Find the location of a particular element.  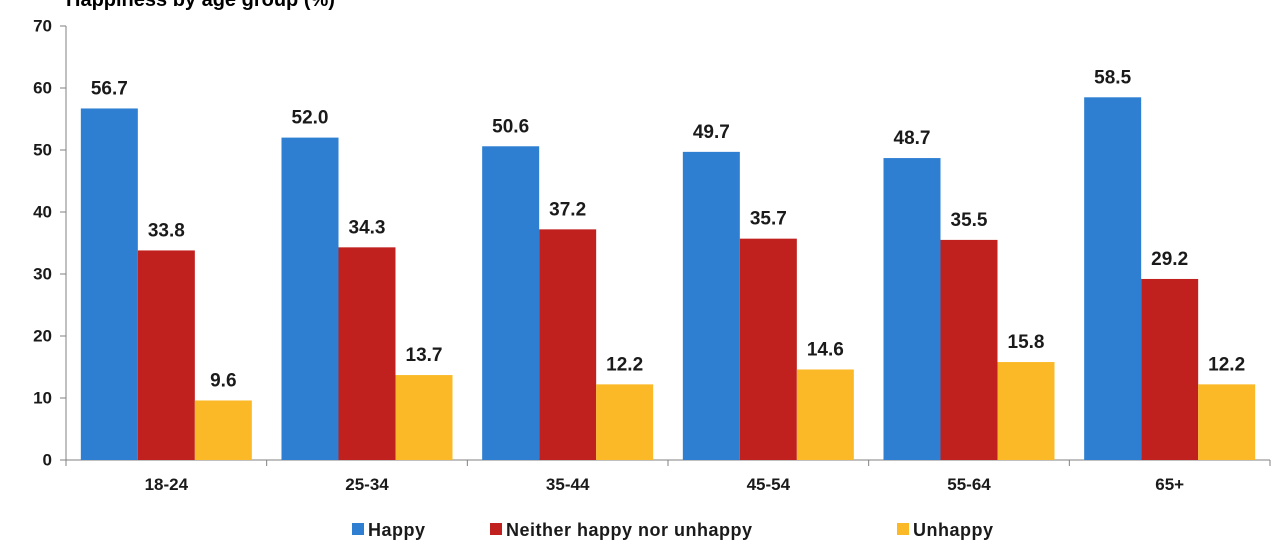

x-tick-label: 25-34 is located at coordinates (367, 484).